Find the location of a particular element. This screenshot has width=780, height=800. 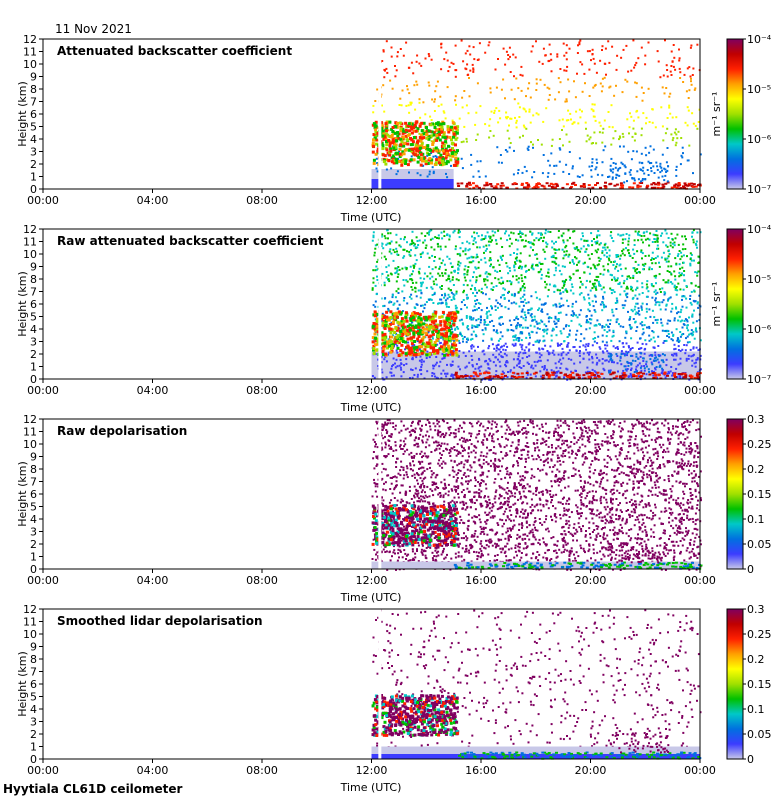

colorbar-tick-label: 10⁻⁷ is located at coordinates (759, 189).